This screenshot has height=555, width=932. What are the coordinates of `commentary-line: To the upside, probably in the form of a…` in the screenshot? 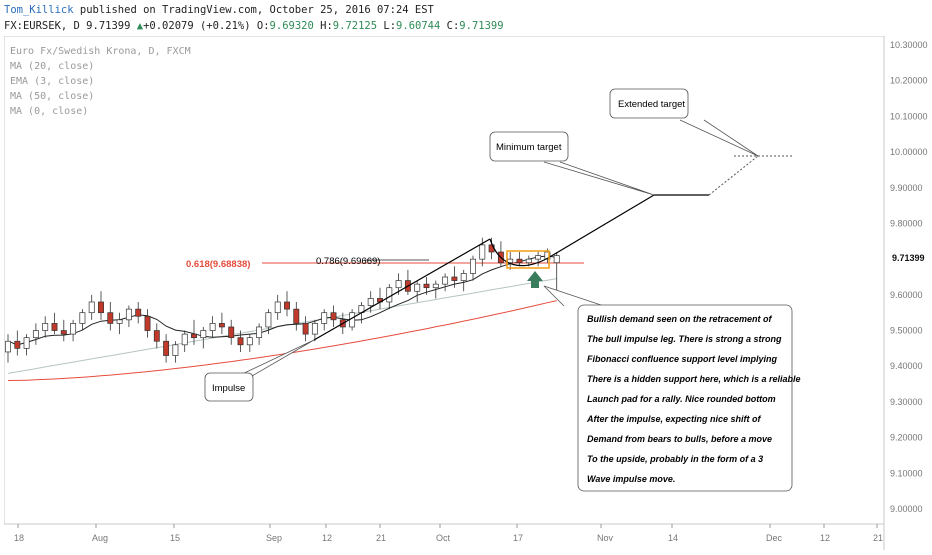 It's located at (675, 459).